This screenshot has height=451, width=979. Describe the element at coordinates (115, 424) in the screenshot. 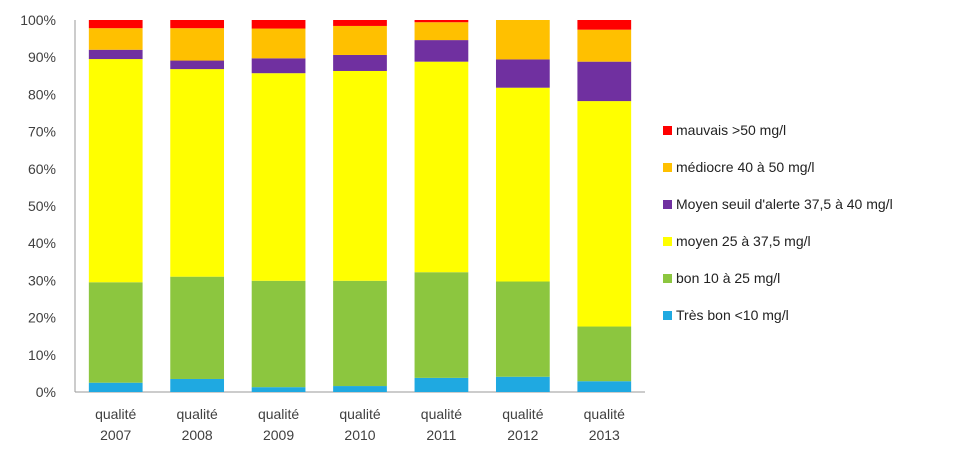

I see `x-tick-label: qualité 2007` at that location.